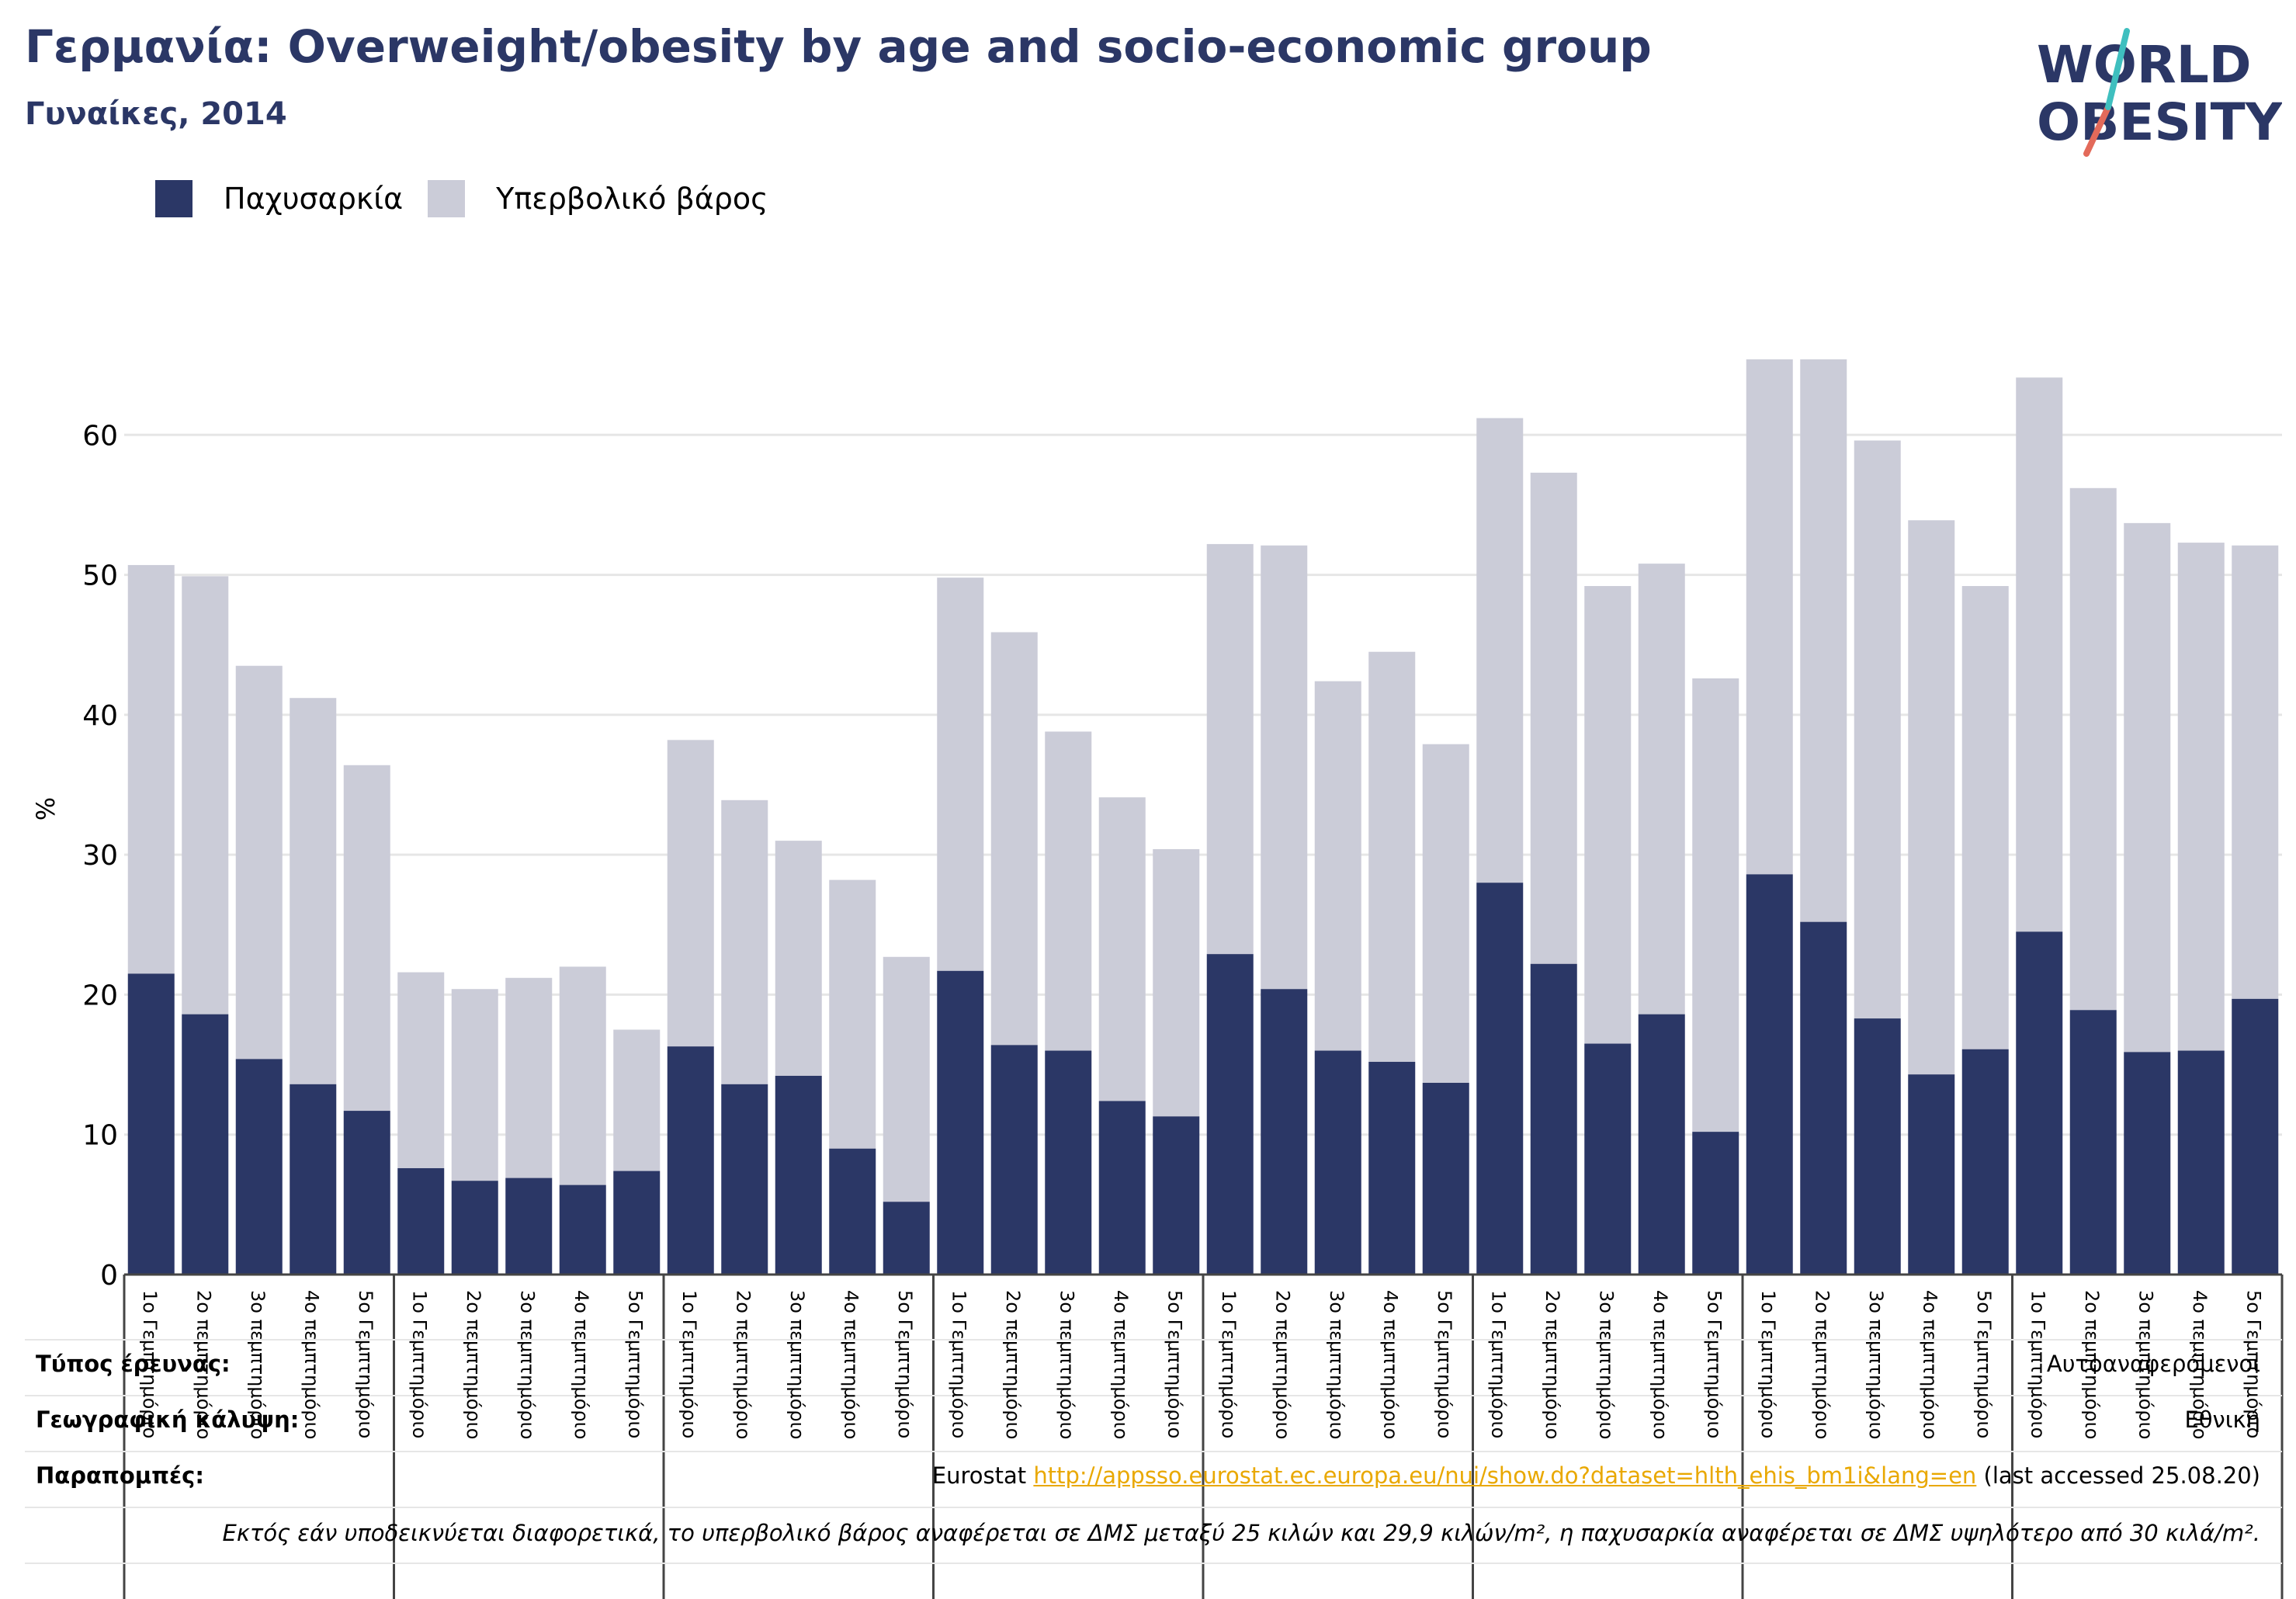  I want to click on y-axis-label: %, so click(46, 808).